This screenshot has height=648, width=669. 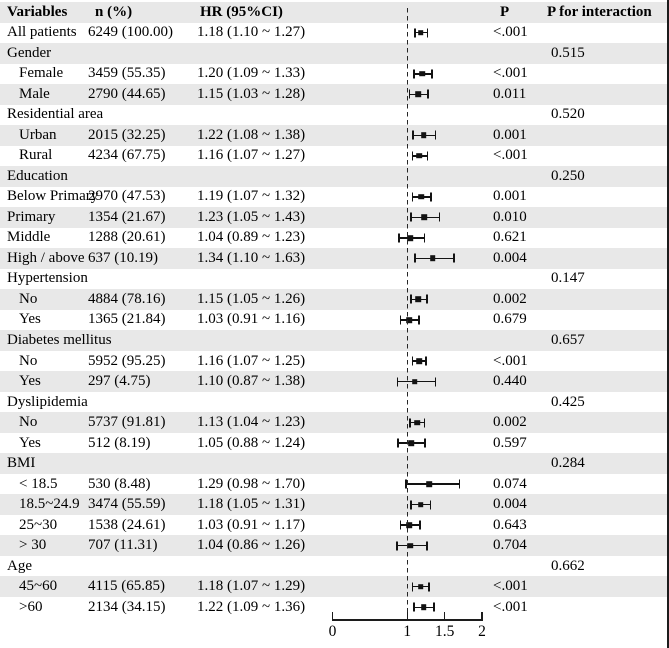 What do you see at coordinates (123, 257) in the screenshot?
I see `row-n-value: 637 (10.19)` at bounding box center [123, 257].